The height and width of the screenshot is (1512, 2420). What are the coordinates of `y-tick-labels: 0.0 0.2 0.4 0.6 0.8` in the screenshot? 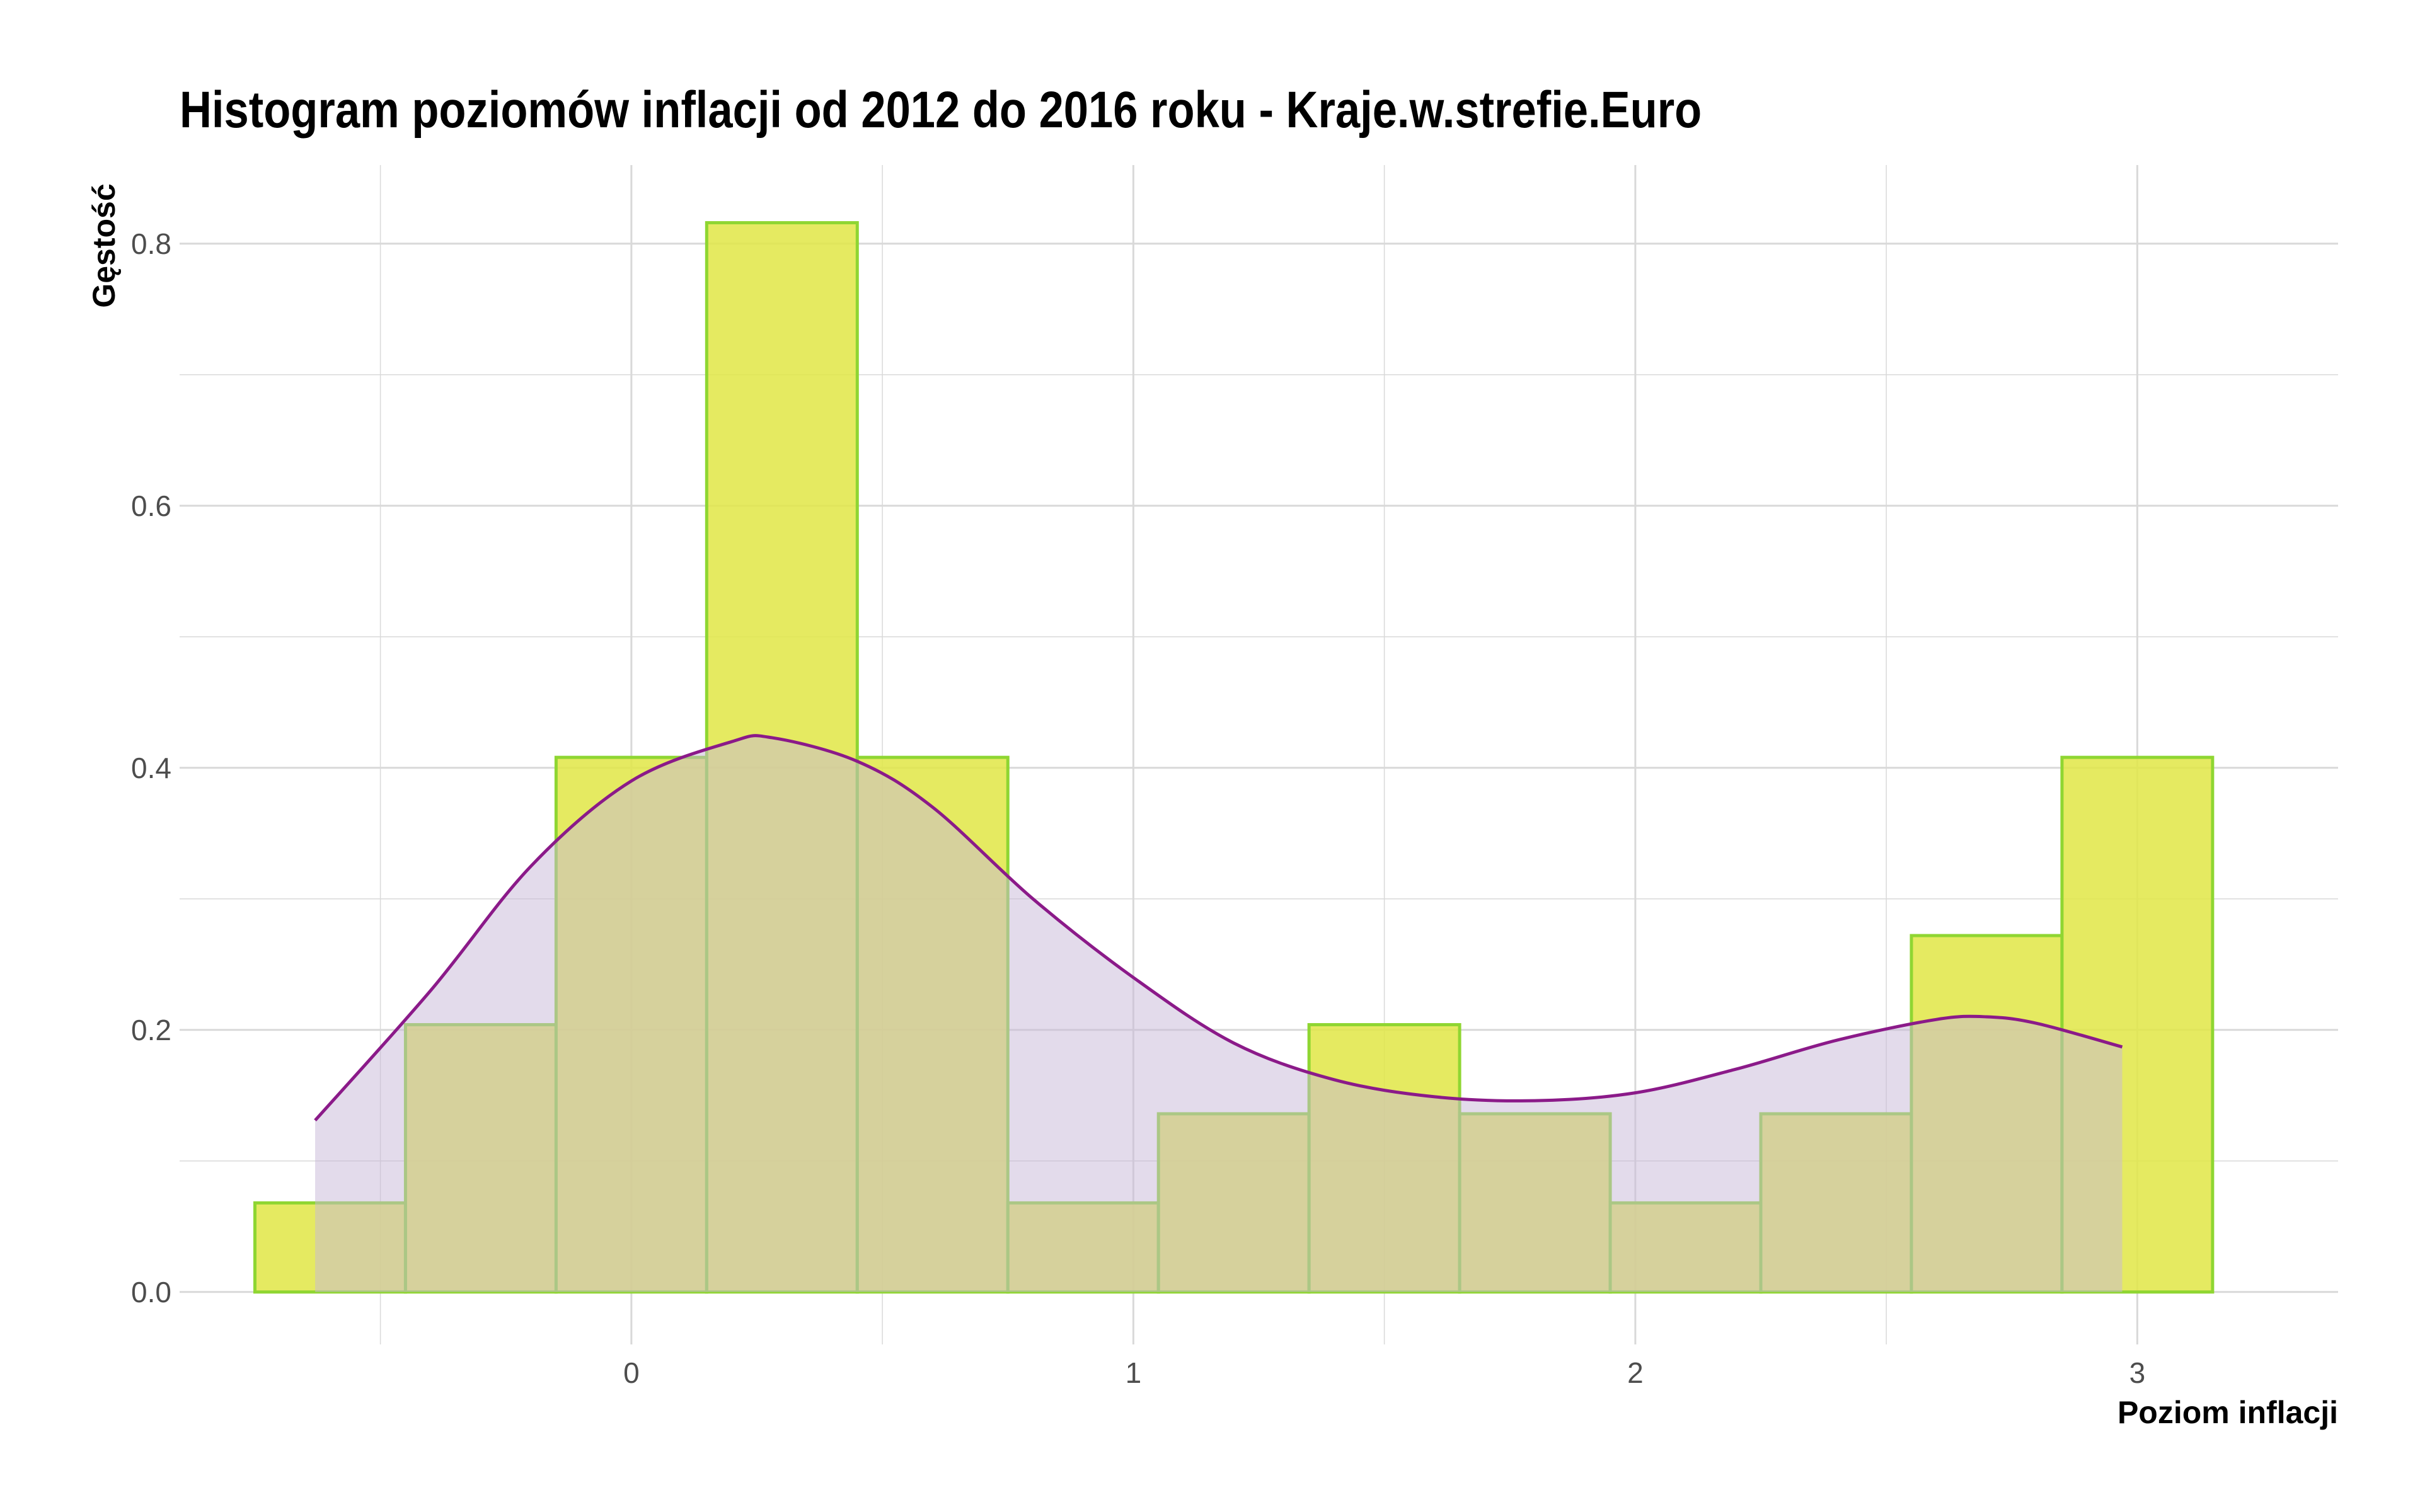 It's located at (151, 768).